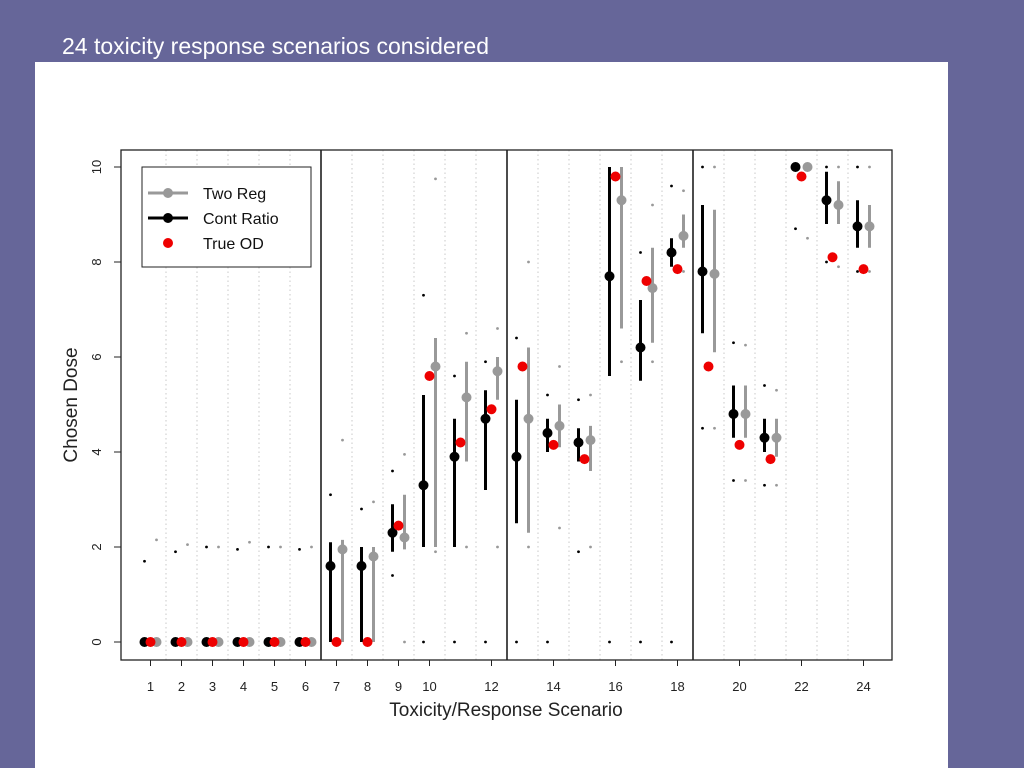 This screenshot has height=768, width=1024. Describe the element at coordinates (241, 219) in the screenshot. I see `legend-label-cont-ratio: Cont Ratio` at that location.